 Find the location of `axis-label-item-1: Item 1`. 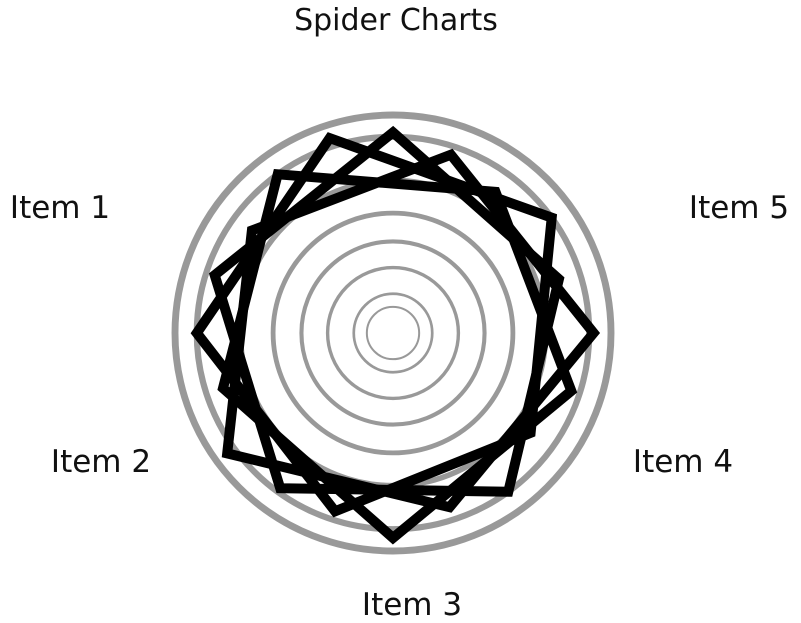

axis-label-item-1: Item 1 is located at coordinates (60, 208).